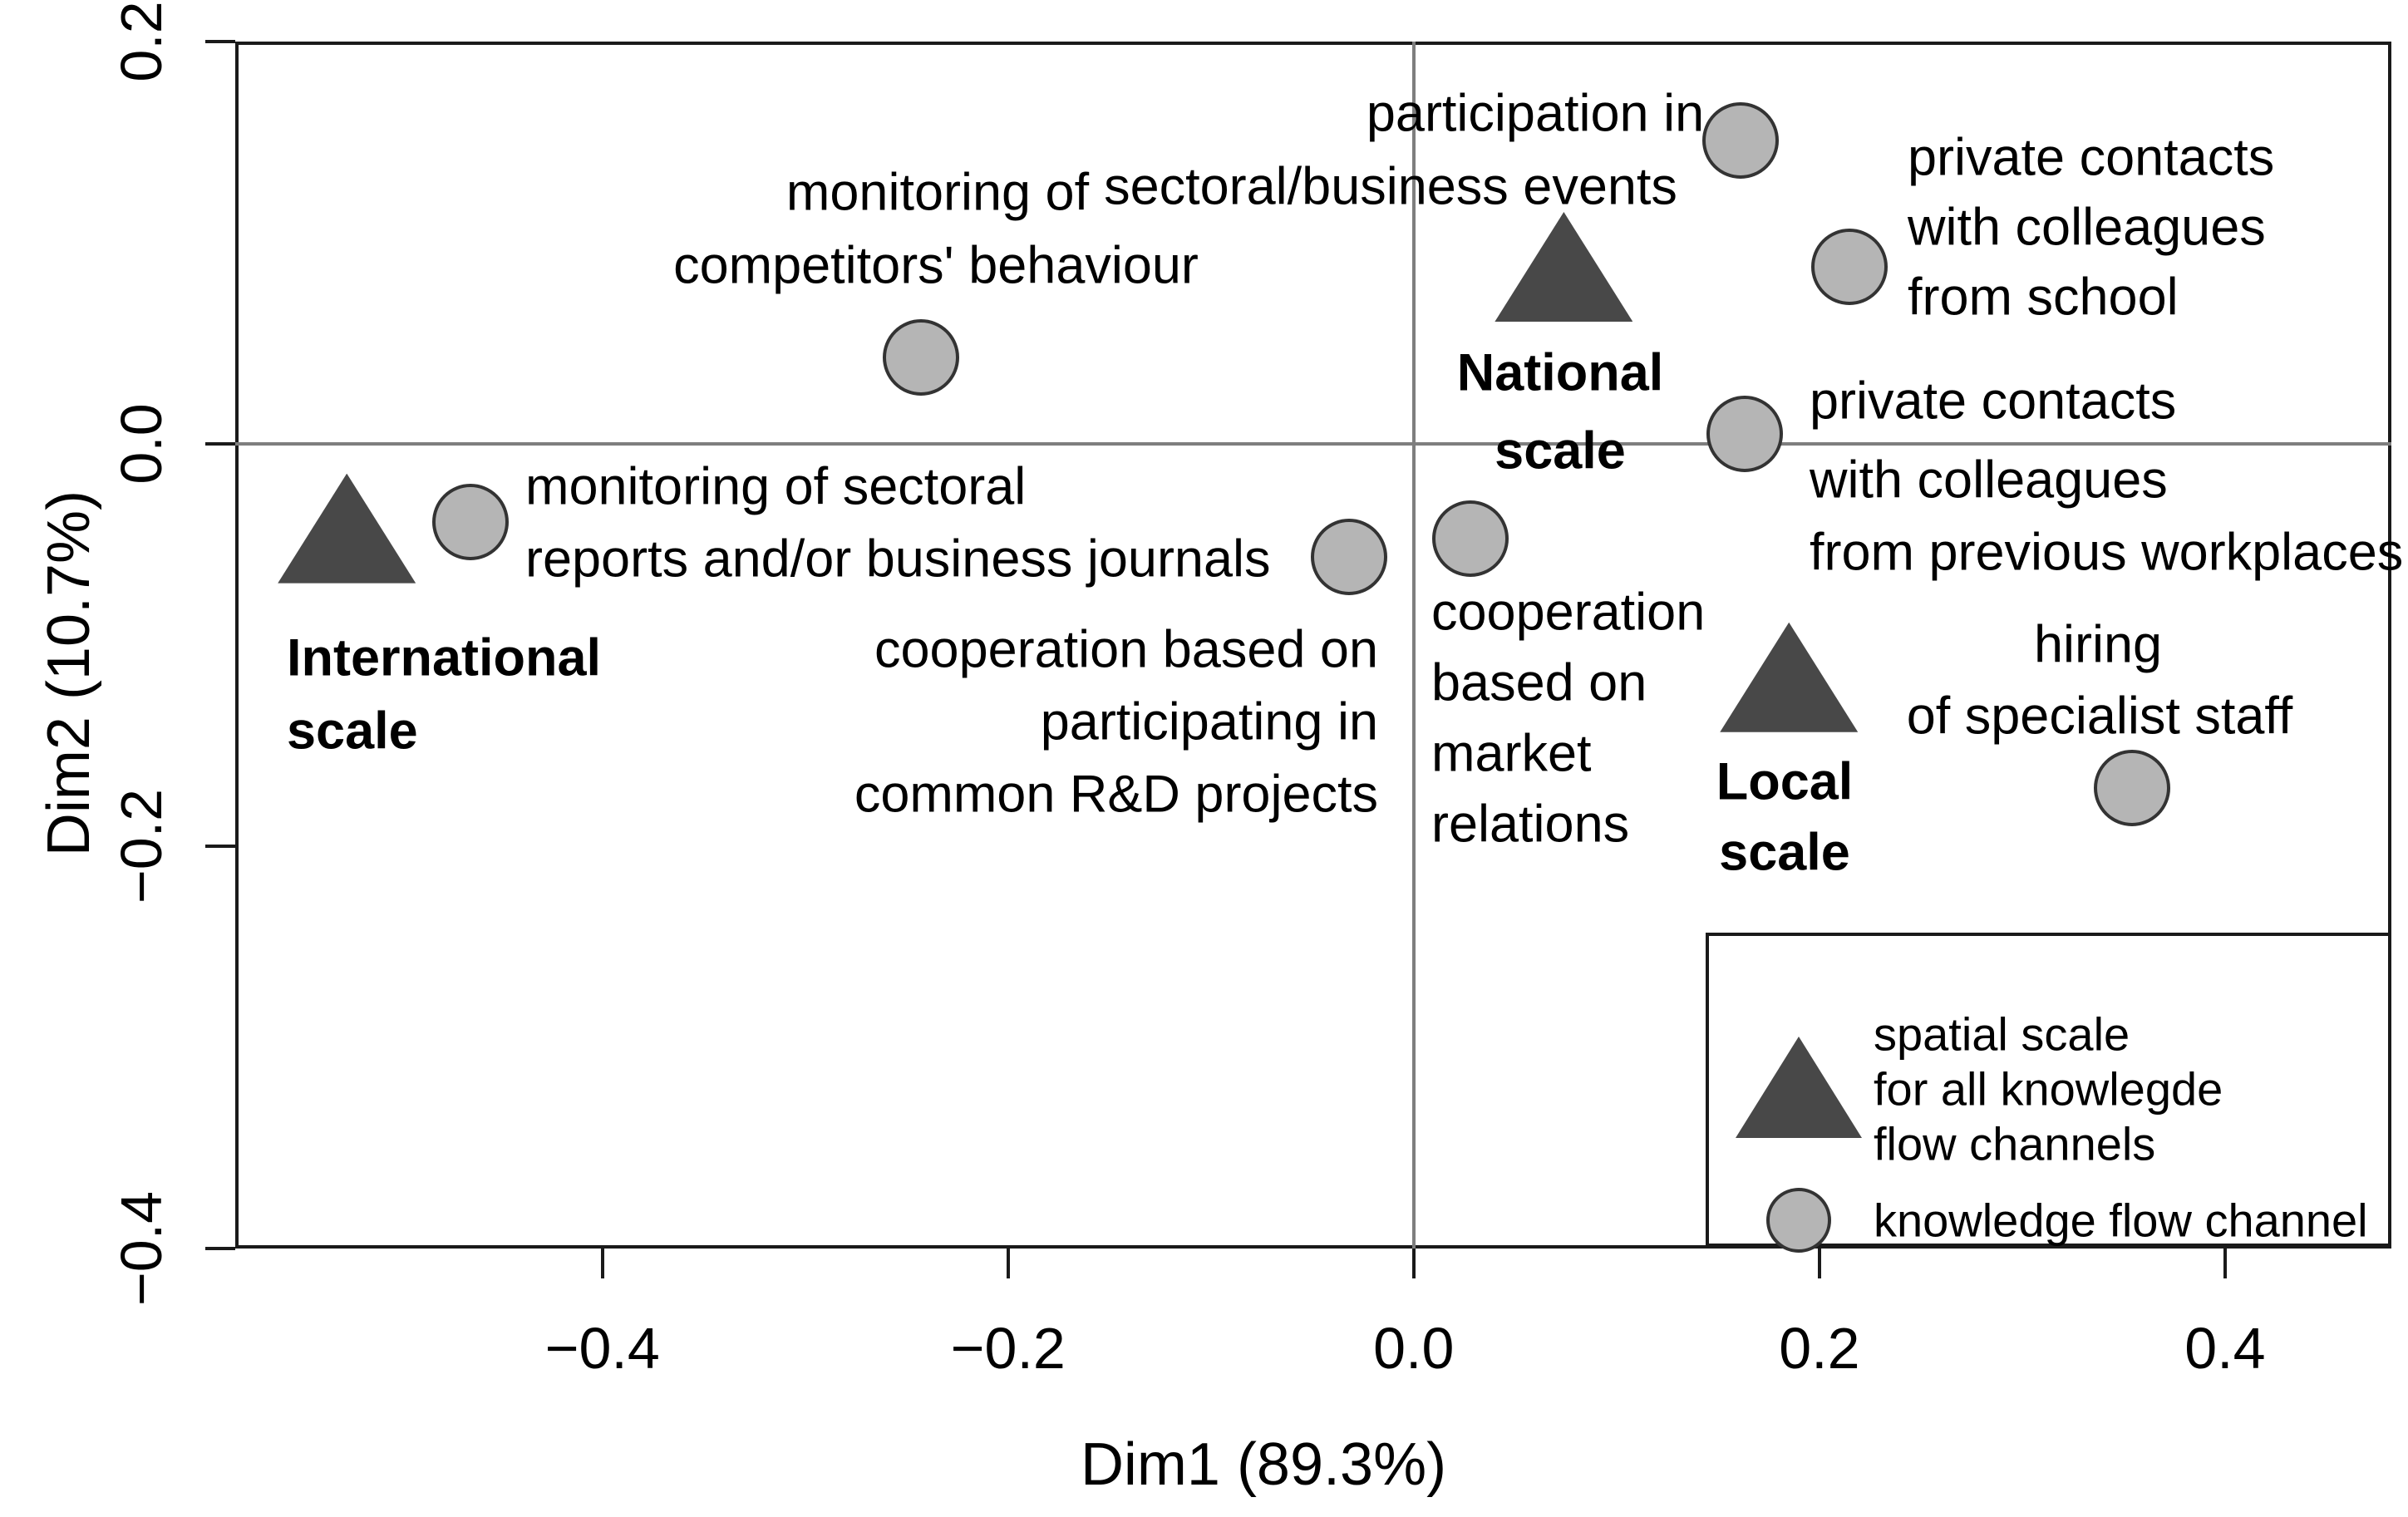 Image resolution: width=2408 pixels, height=1517 pixels. Describe the element at coordinates (1535, 113) in the screenshot. I see `point-label-participation-sectoral-business-events: participation in` at that location.